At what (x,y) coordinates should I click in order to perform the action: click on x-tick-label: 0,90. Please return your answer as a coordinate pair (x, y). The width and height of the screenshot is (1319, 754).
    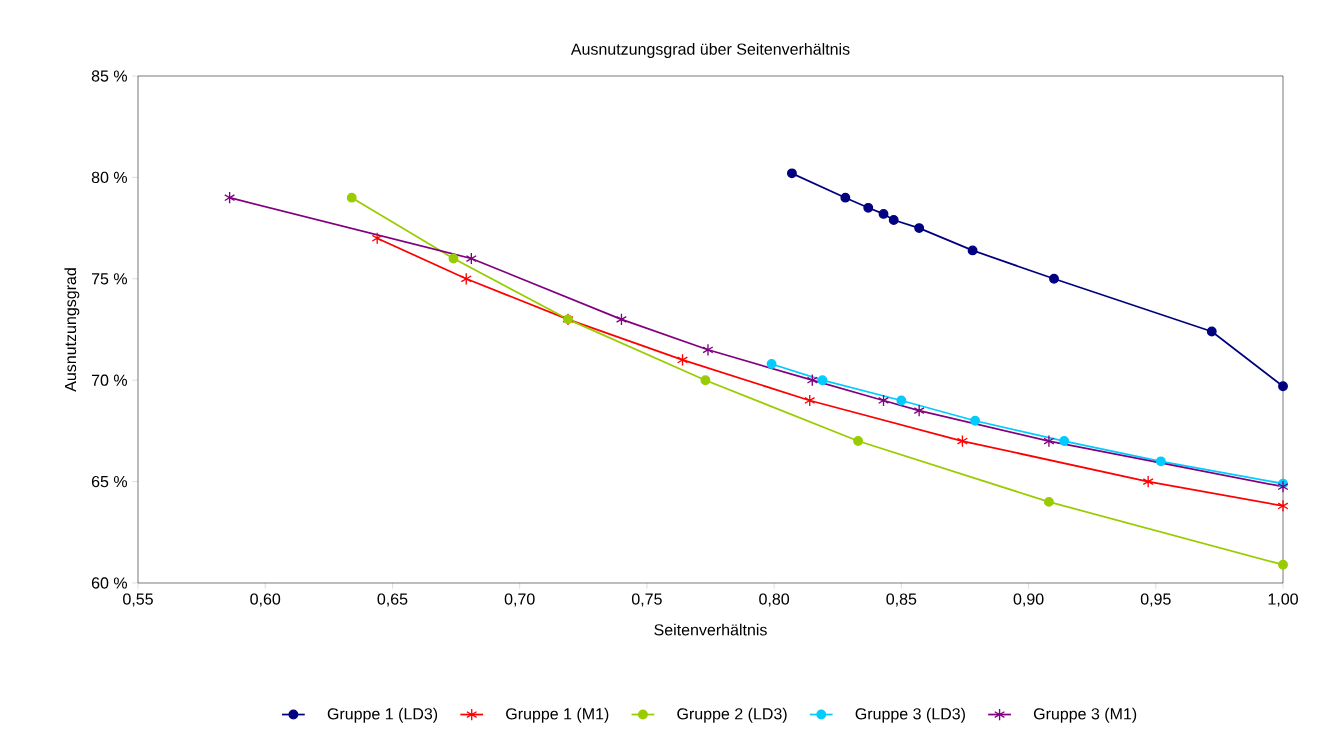
    Looking at the image, I should click on (1028, 600).